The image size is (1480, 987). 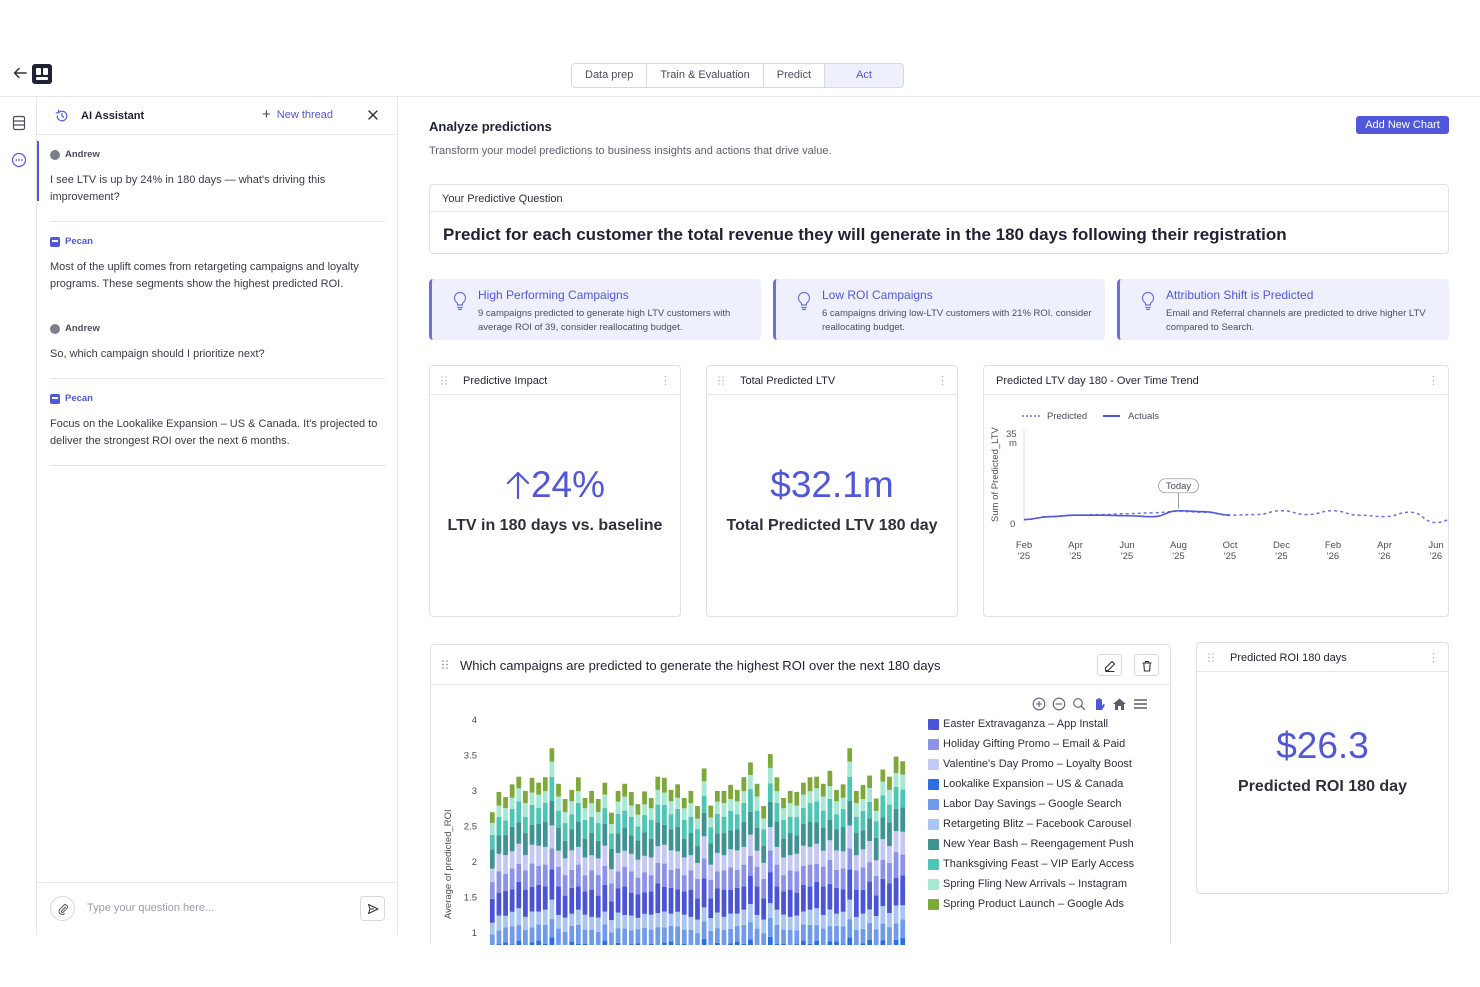 I want to click on legend-item: Valentine's Day Promo – Loyalty Boost, so click(x=1030, y=764).